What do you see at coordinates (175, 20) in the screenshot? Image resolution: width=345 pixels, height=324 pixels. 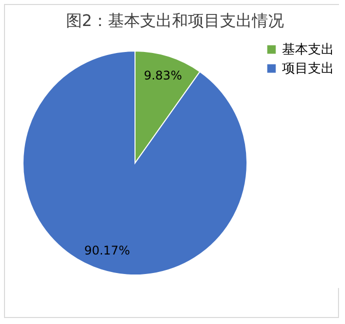 I see `chart-title: 图2：基本支出和项目支出情况` at bounding box center [175, 20].